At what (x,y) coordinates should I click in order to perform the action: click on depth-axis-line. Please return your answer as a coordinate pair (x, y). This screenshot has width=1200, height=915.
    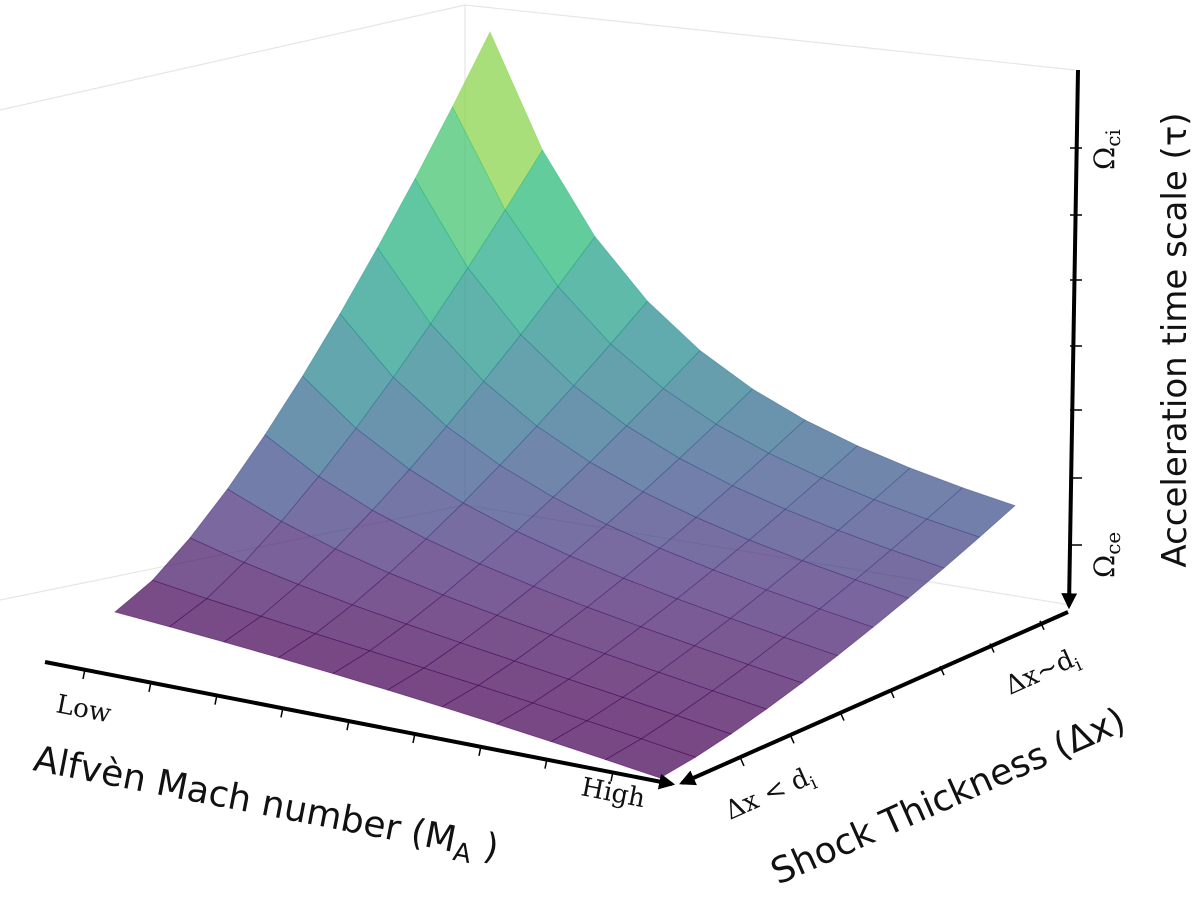
    Looking at the image, I should click on (874, 698).